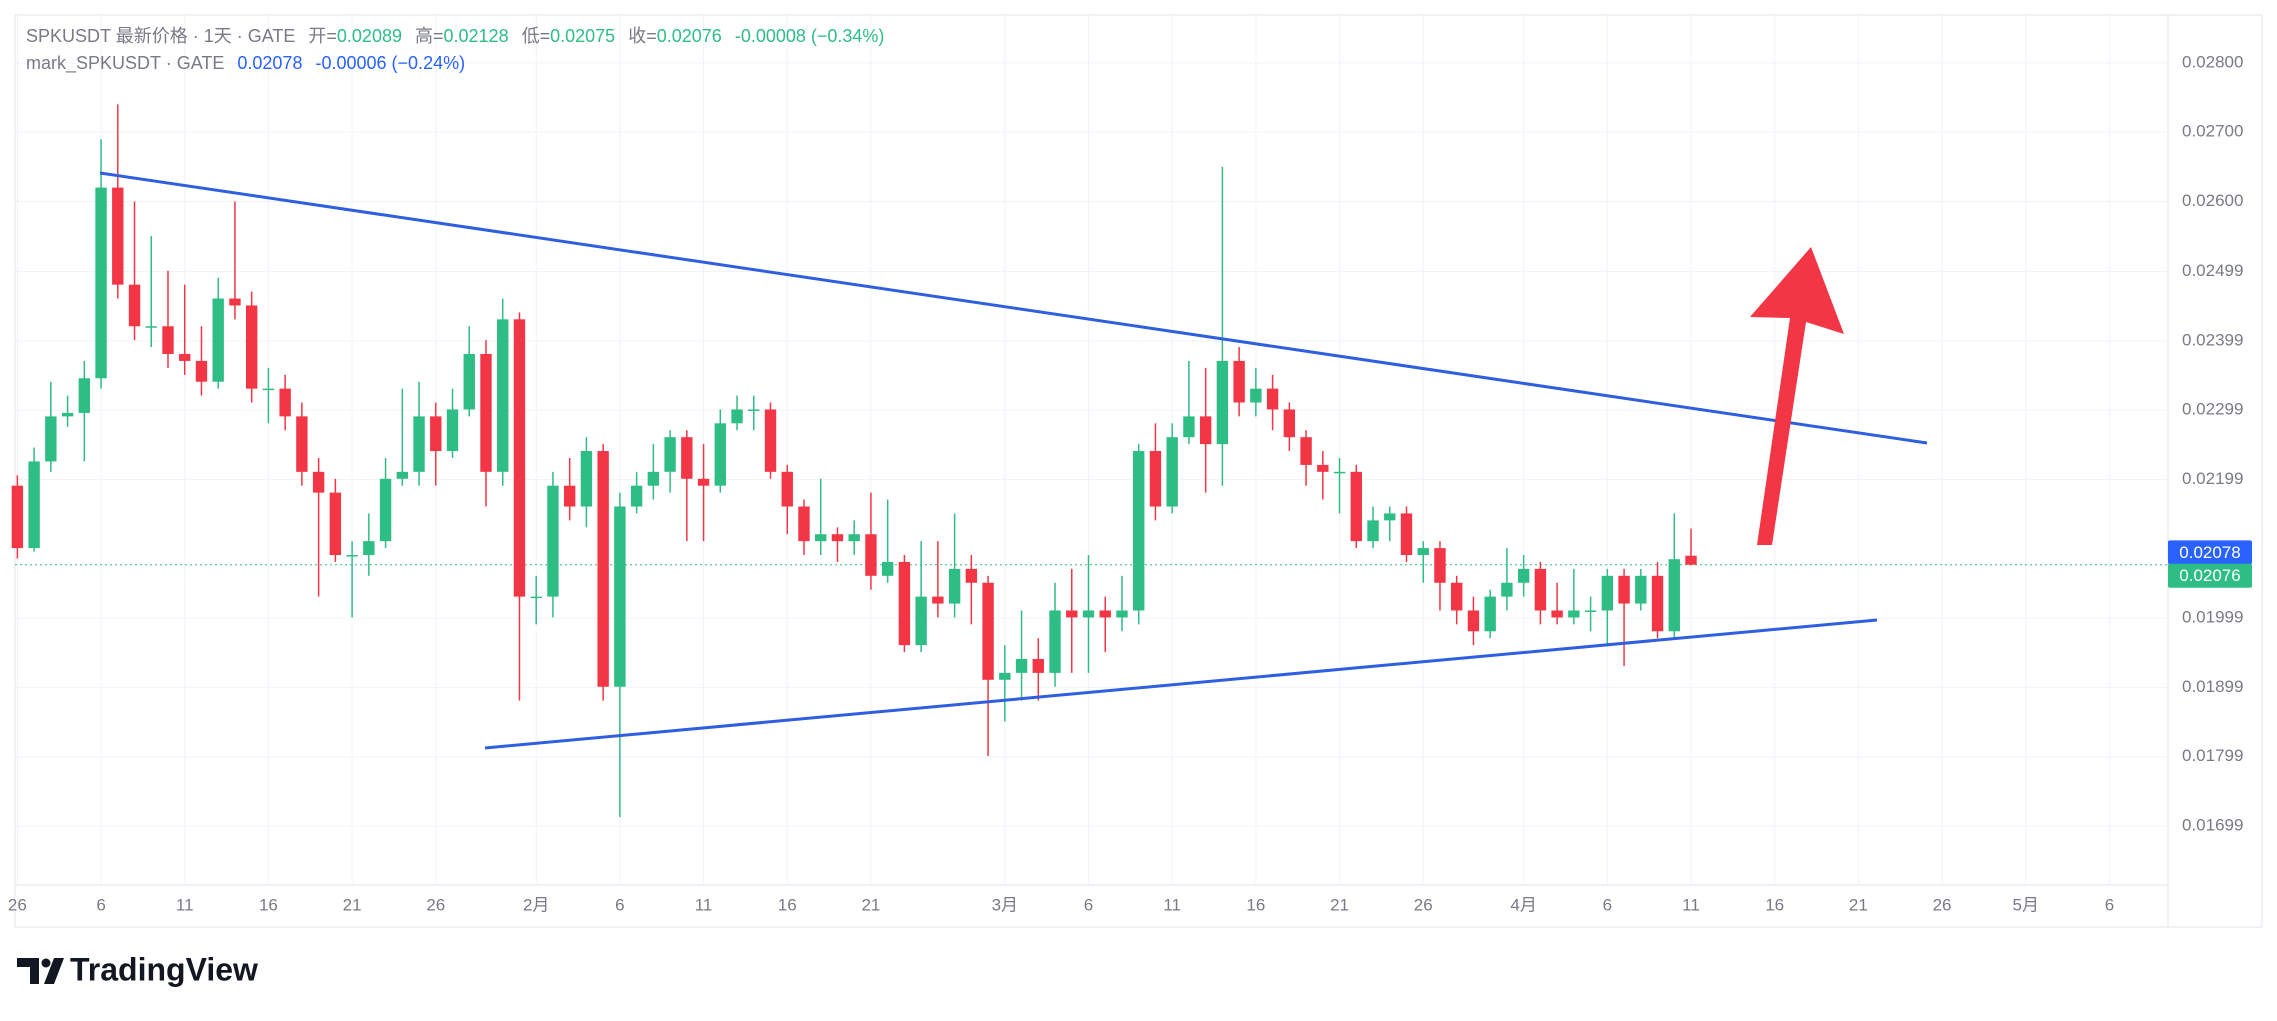  Describe the element at coordinates (1523, 904) in the screenshot. I see `x-tick-label: 4月` at that location.